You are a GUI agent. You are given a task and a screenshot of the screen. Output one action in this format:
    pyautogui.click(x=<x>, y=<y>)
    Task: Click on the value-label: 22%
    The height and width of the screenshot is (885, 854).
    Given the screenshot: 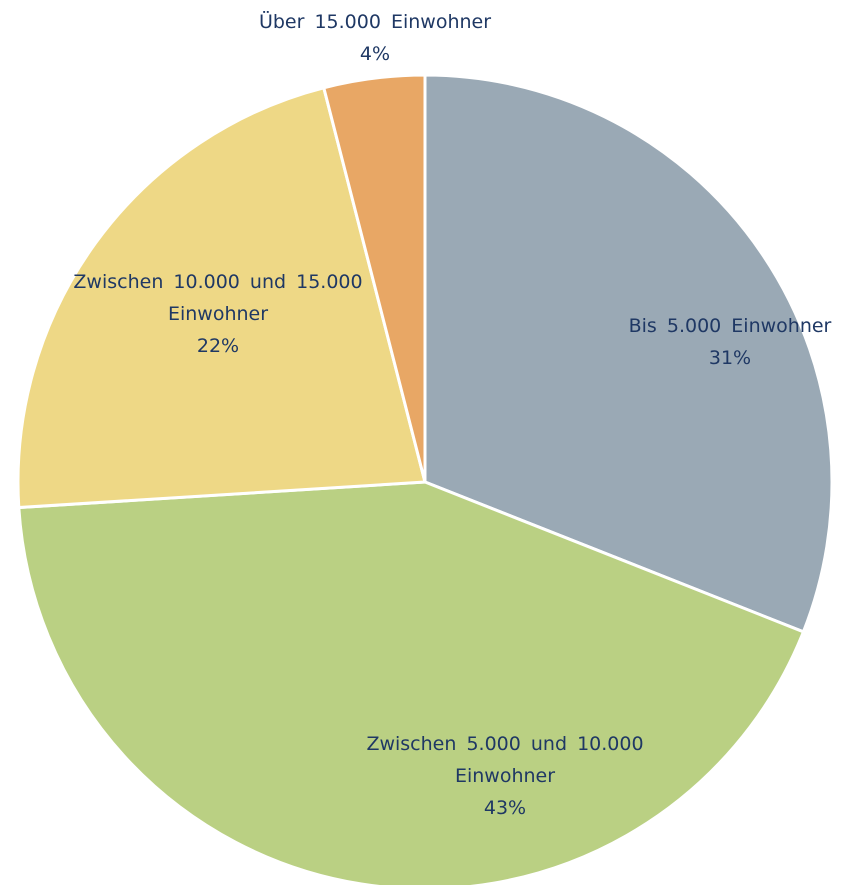 What is the action you would take?
    pyautogui.click(x=218, y=346)
    